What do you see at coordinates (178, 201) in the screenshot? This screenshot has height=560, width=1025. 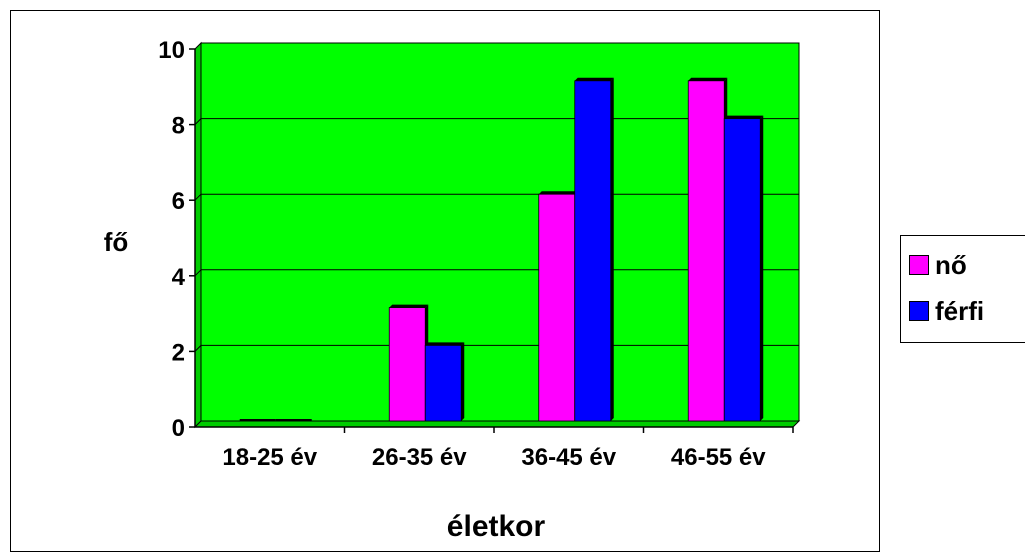 I see `y-tick-label: 6` at bounding box center [178, 201].